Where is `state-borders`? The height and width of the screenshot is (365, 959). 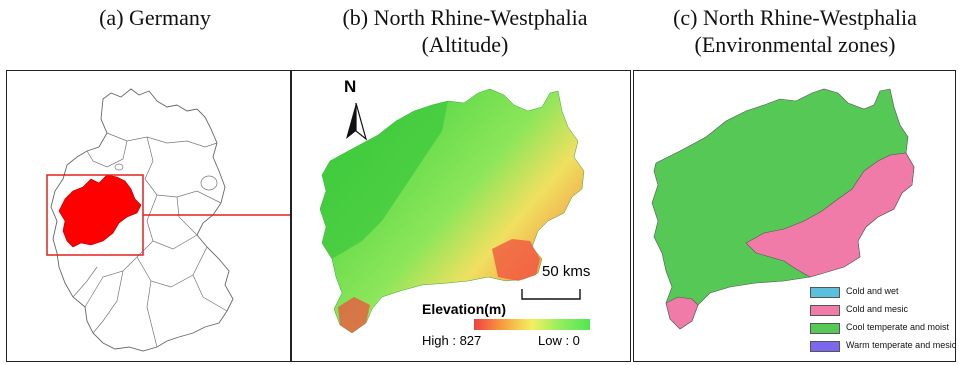
state-borders is located at coordinates (150, 240).